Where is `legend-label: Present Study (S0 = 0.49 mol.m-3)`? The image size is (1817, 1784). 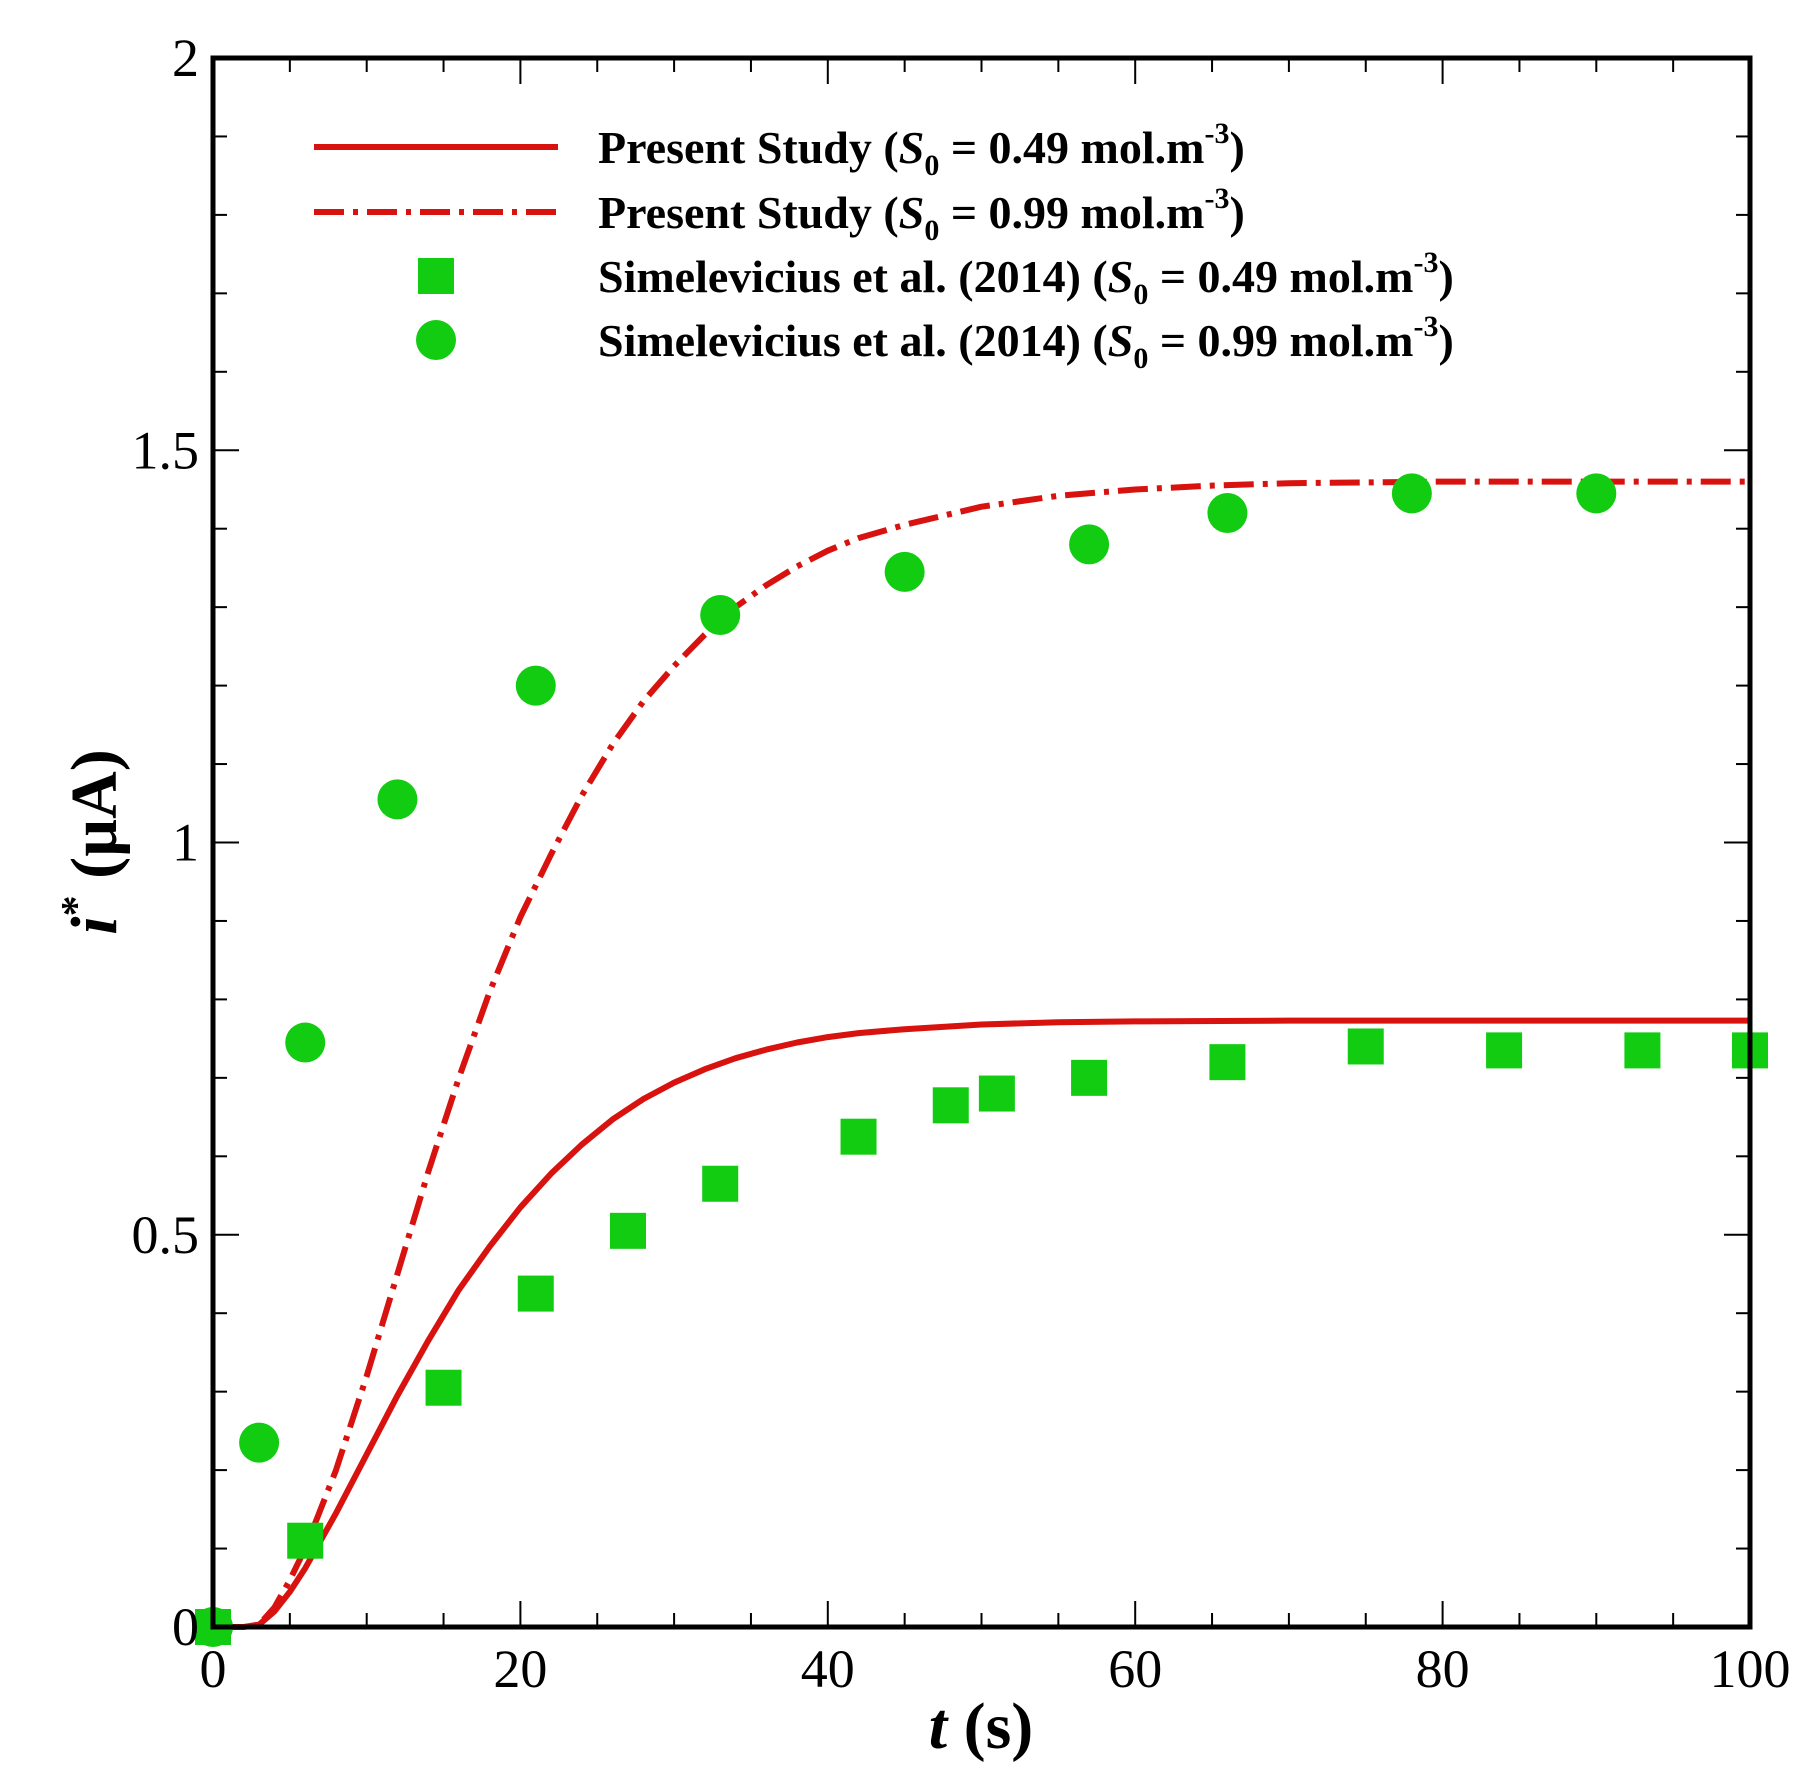
legend-label: Present Study (S0 = 0.49 mol.m-3) is located at coordinates (921, 149).